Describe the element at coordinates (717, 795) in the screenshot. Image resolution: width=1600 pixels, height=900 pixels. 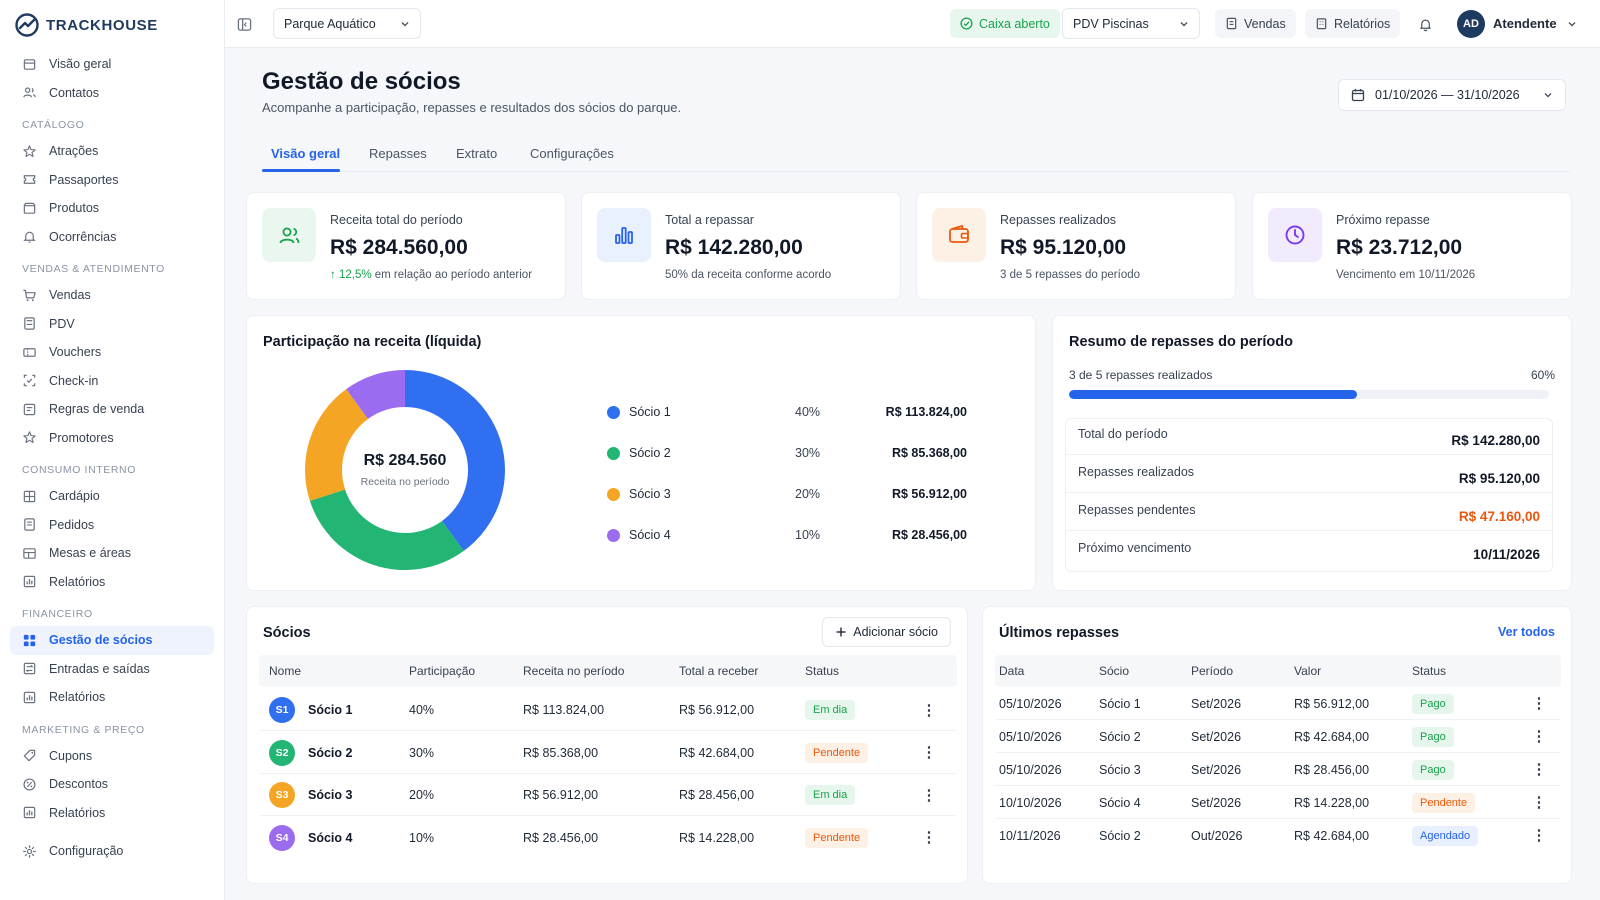
I see `partner-receivable: R$ 28.456,00` at that location.